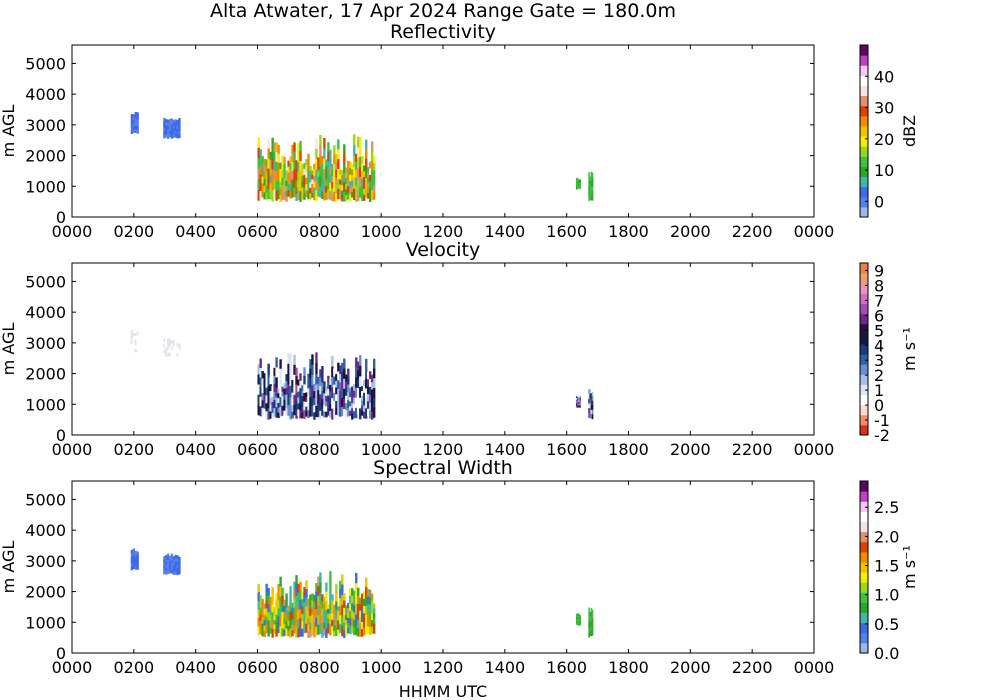 The height and width of the screenshot is (700, 1000). I want to click on y-tick-label: 2000, so click(45, 592).